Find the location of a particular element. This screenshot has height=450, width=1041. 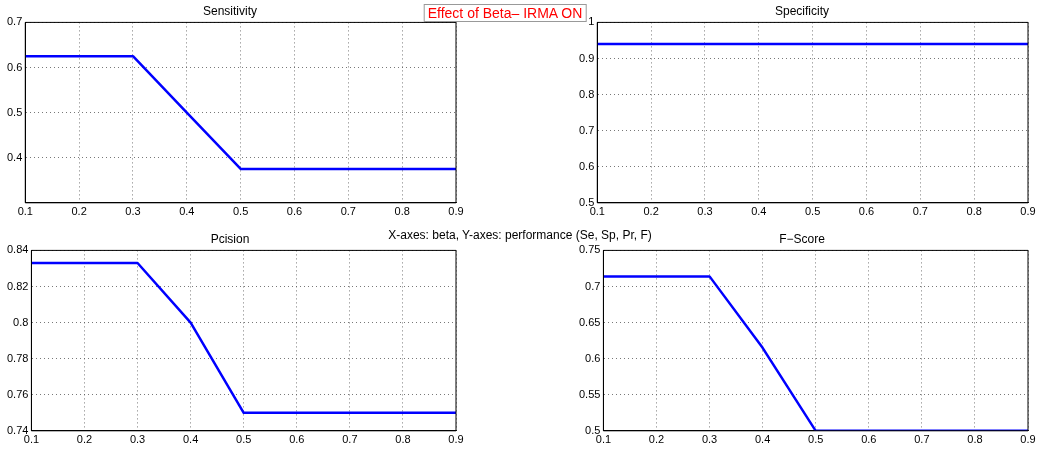

y-tick-label: 0.74 is located at coordinates (17, 429).